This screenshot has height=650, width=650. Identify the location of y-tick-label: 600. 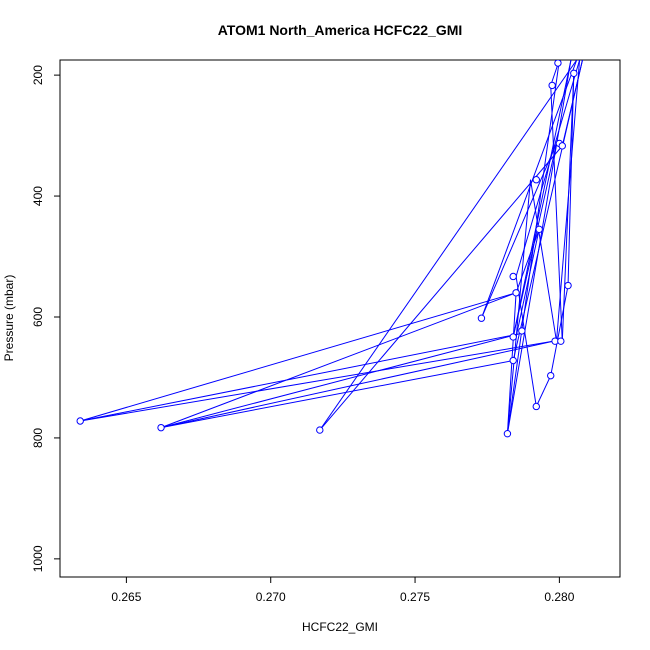
(38, 317).